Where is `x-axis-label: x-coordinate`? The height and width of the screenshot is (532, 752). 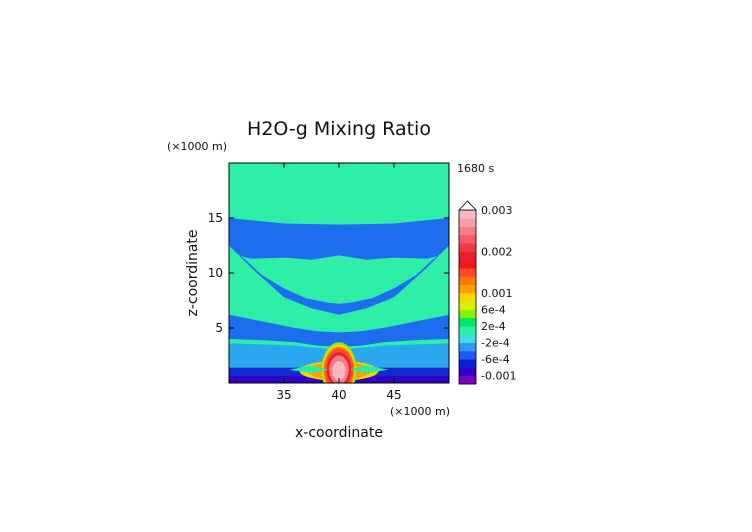
x-axis-label: x-coordinate is located at coordinates (339, 433).